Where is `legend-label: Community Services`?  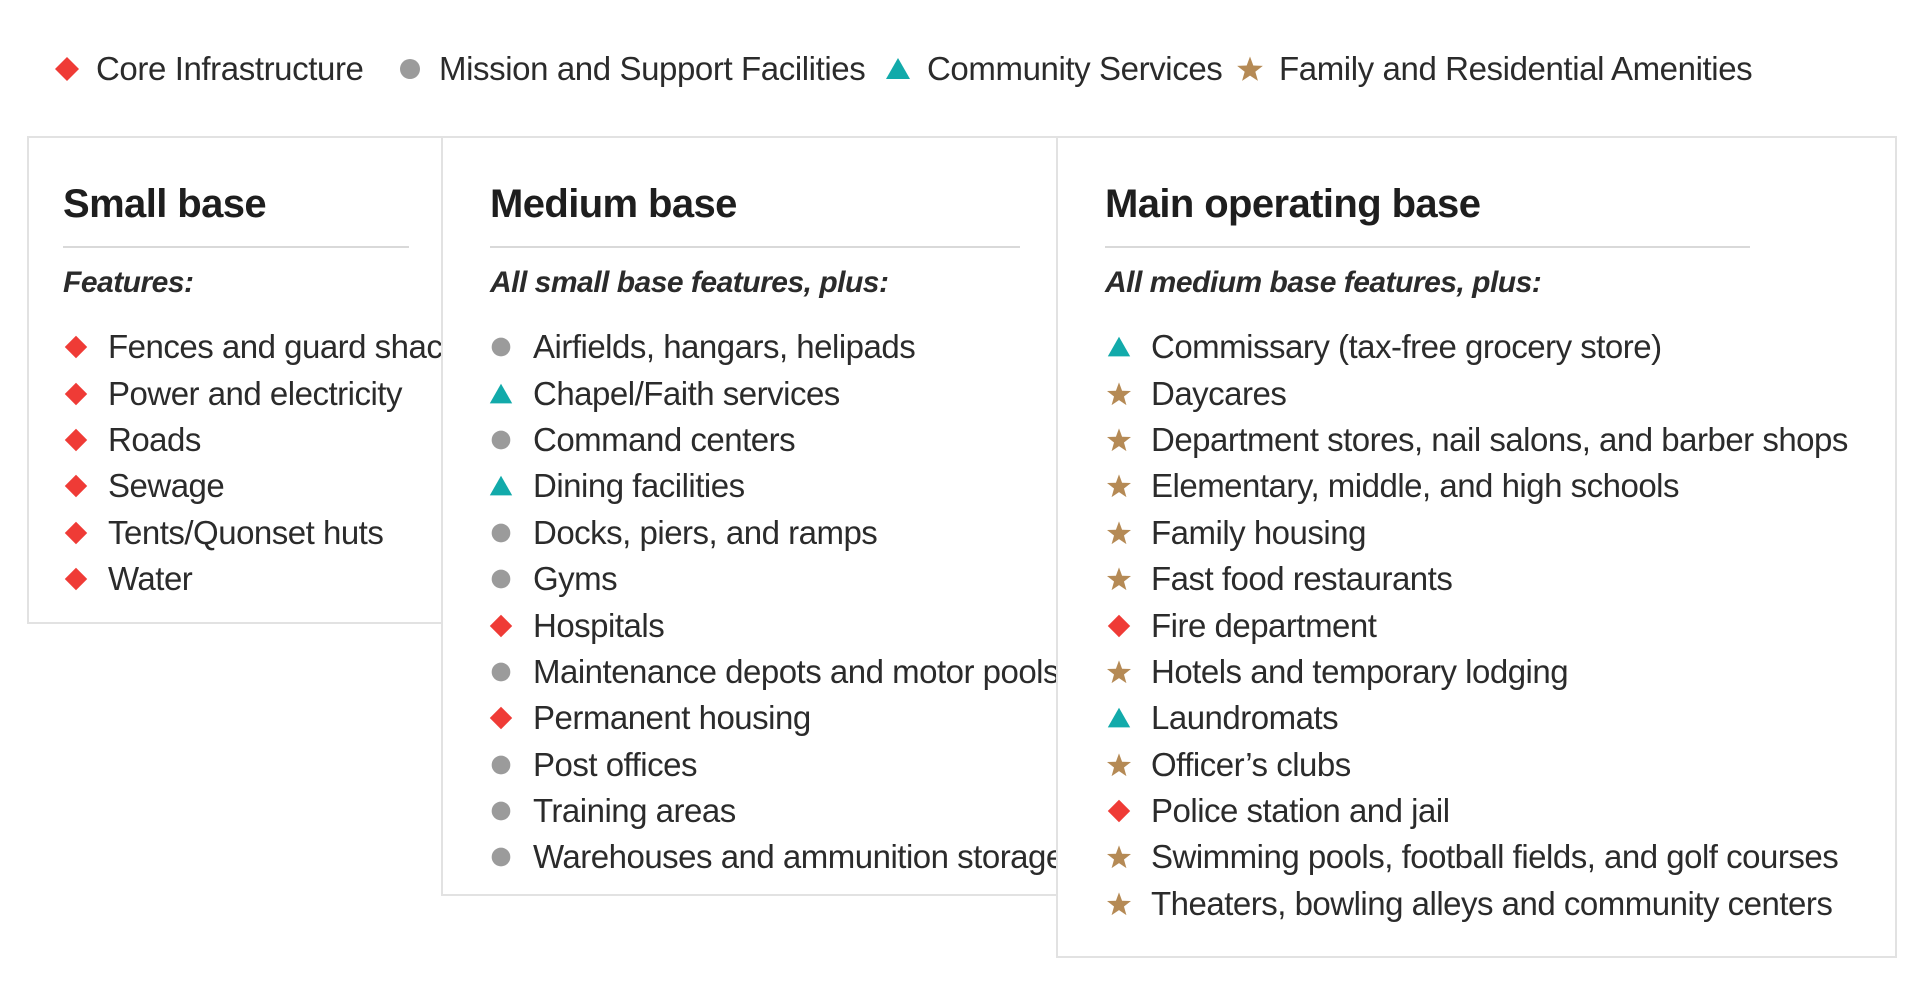
legend-label: Community Services is located at coordinates (1075, 68).